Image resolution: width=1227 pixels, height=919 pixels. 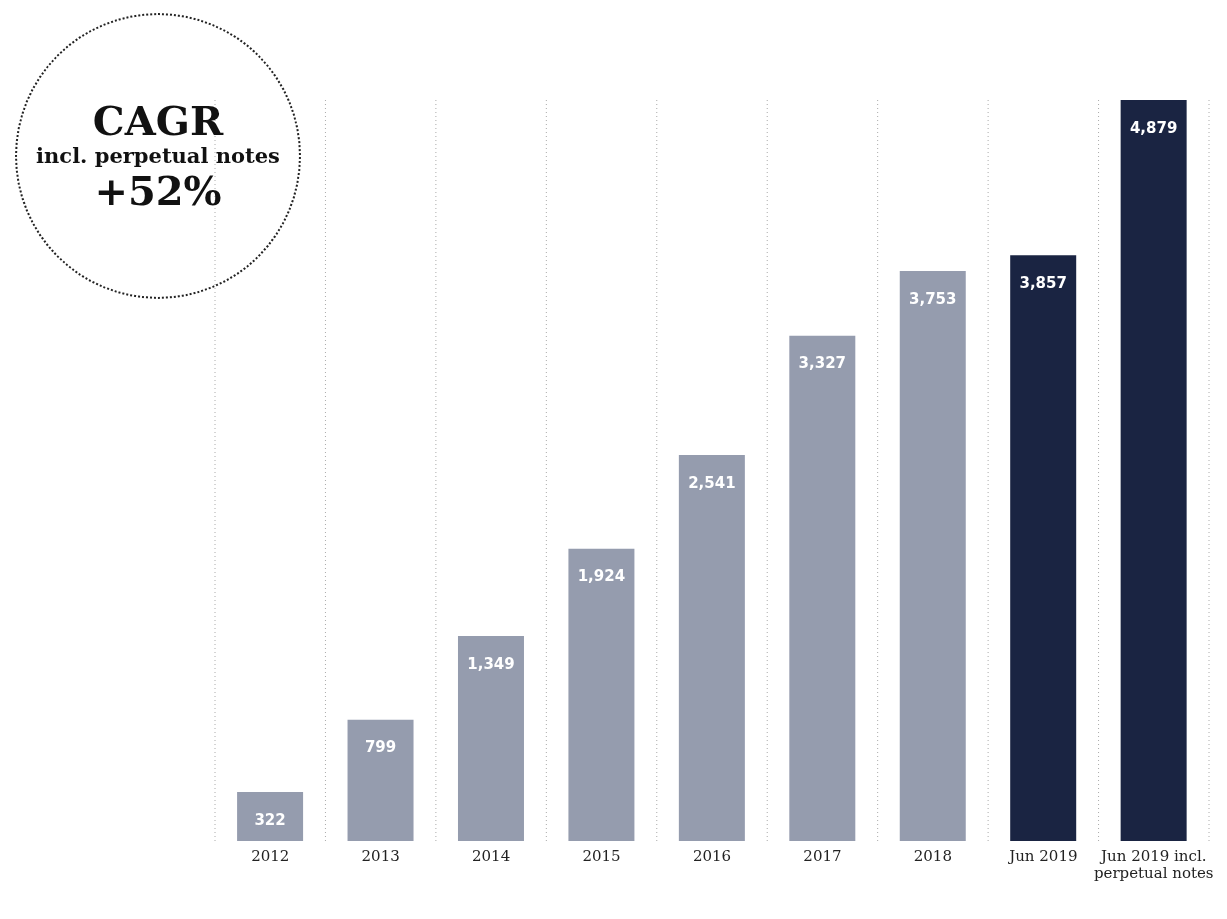 I want to click on data-label: 2,541, so click(x=712, y=482).